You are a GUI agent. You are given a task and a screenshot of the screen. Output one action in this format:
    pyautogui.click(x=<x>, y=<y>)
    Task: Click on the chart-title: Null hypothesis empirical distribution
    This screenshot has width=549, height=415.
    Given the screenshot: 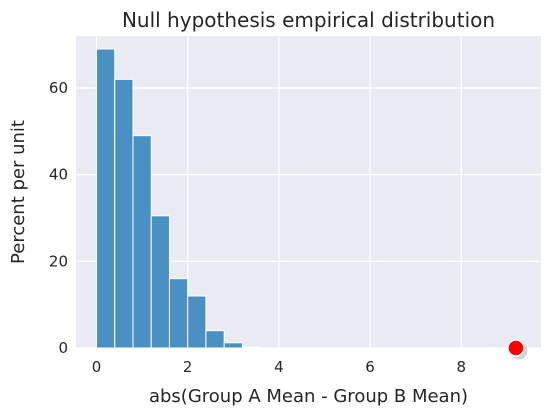 What is the action you would take?
    pyautogui.click(x=308, y=20)
    